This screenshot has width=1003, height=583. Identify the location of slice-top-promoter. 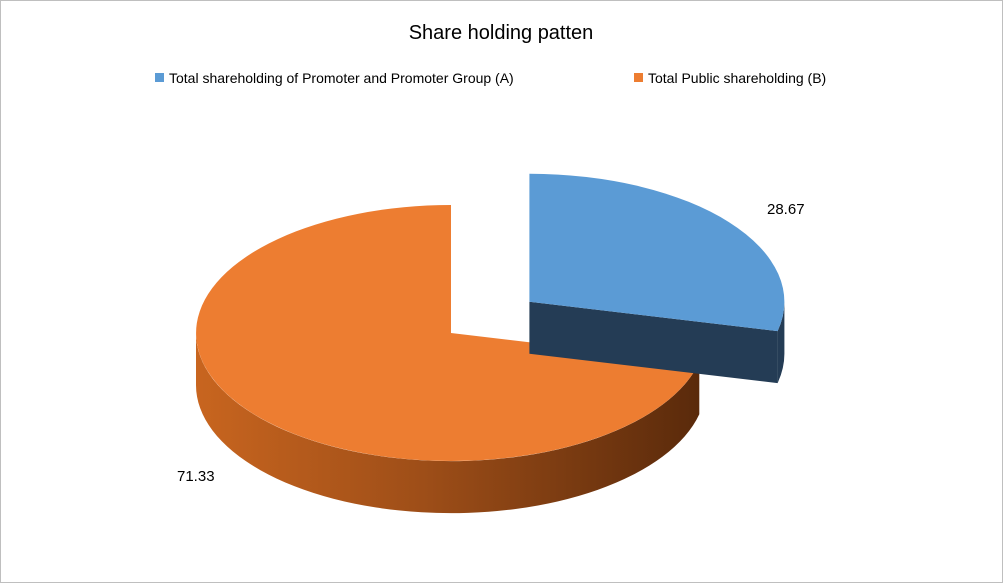
(657, 252).